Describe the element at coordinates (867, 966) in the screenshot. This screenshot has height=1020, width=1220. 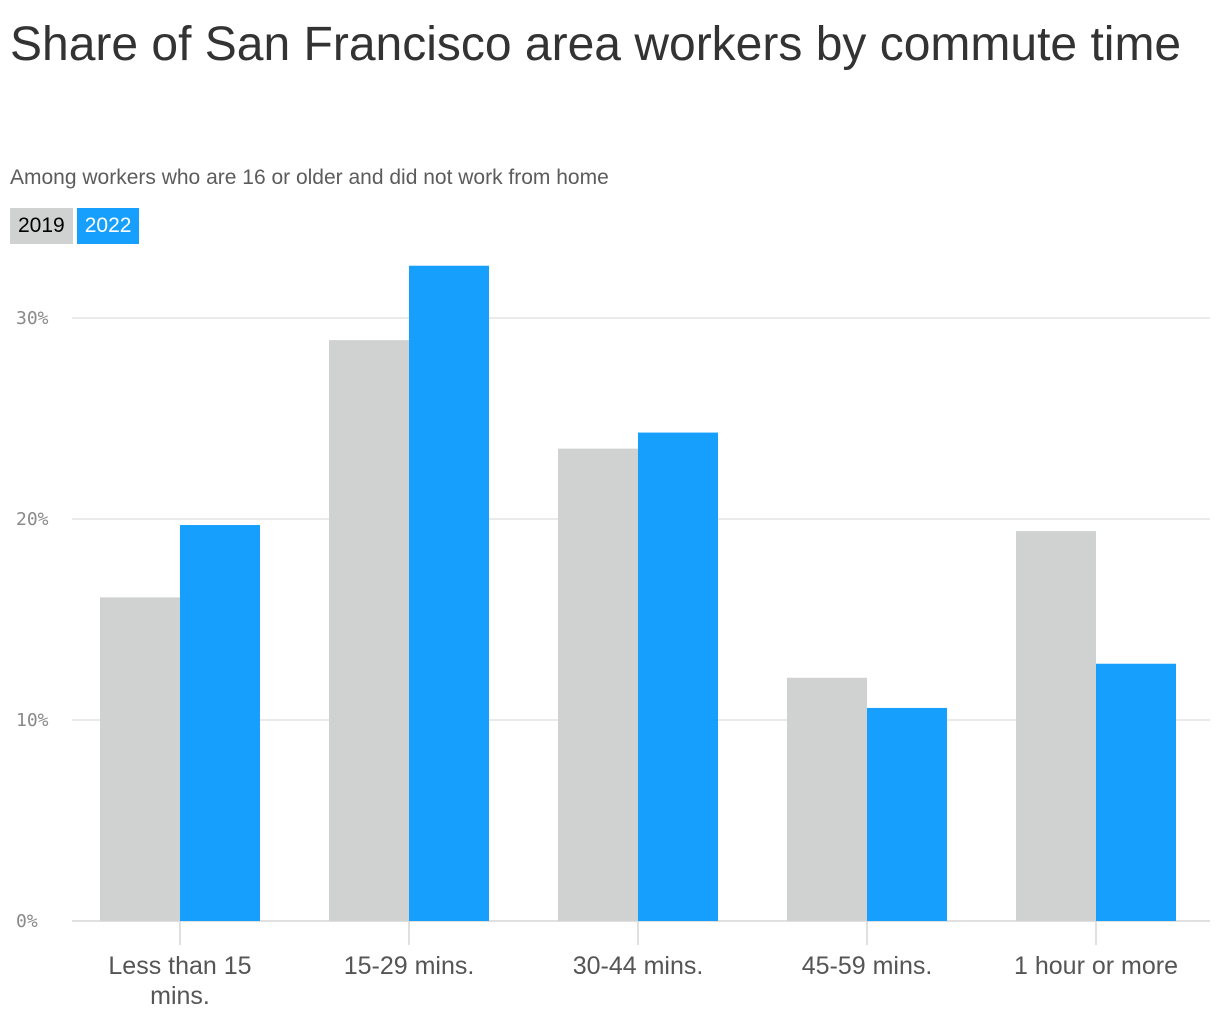
I see `x-category-label-3: 45-59 mins.` at that location.